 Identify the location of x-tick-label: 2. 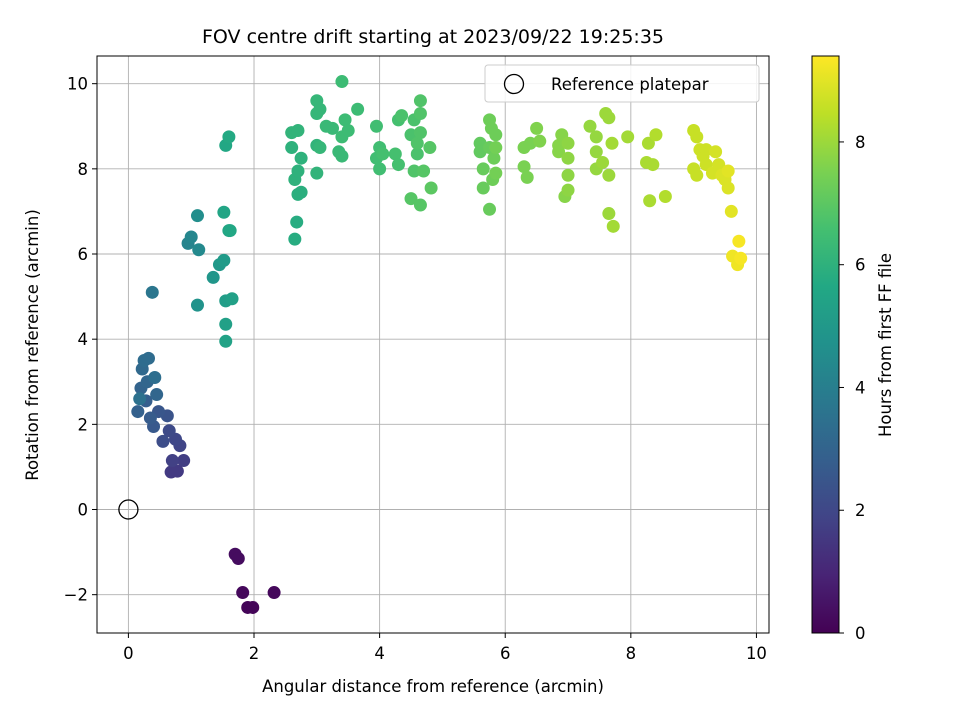
(254, 653).